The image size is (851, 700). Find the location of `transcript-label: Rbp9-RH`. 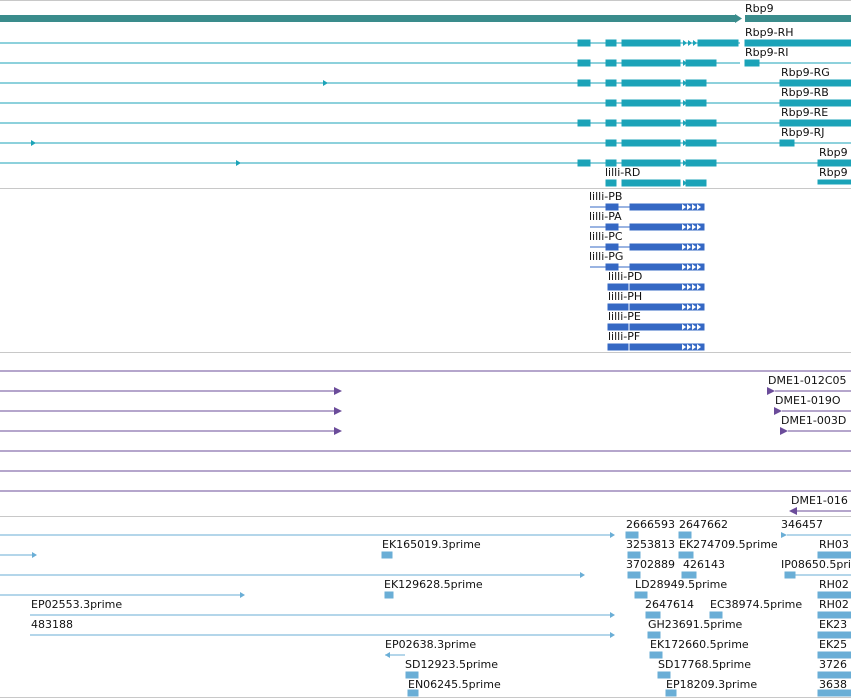

transcript-label: Rbp9-RH is located at coordinates (769, 32).